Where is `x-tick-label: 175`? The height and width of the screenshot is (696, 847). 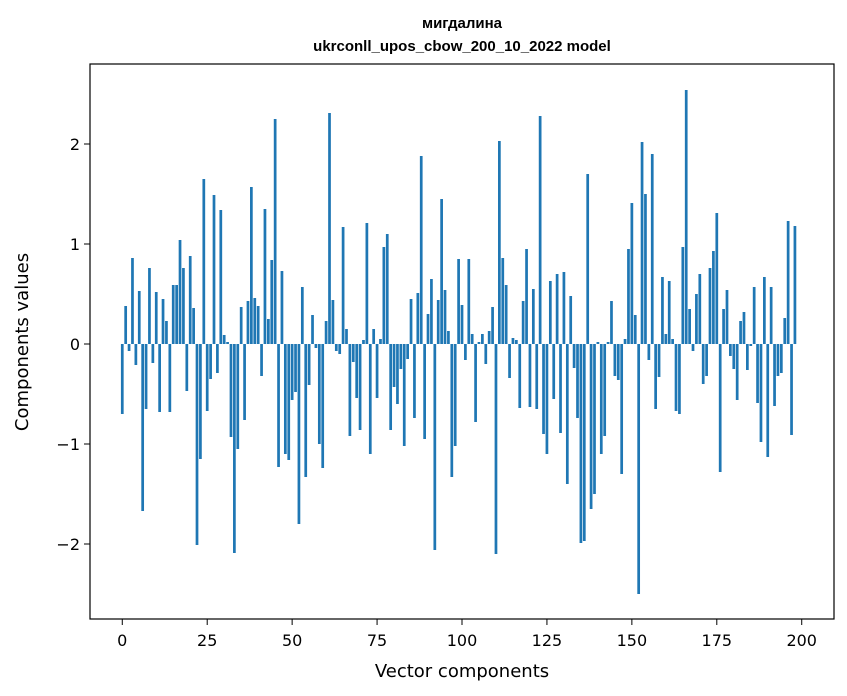
x-tick-label: 175 is located at coordinates (717, 640).